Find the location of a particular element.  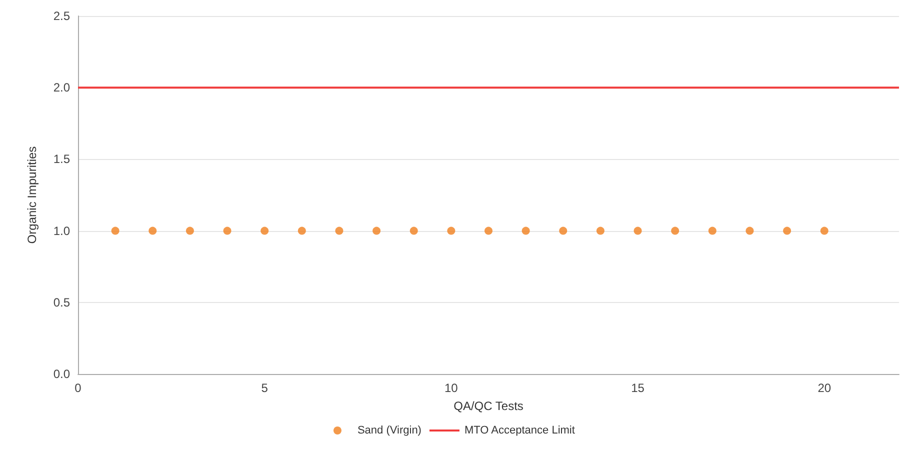

y-tick-label: 1.0 is located at coordinates (61, 231).